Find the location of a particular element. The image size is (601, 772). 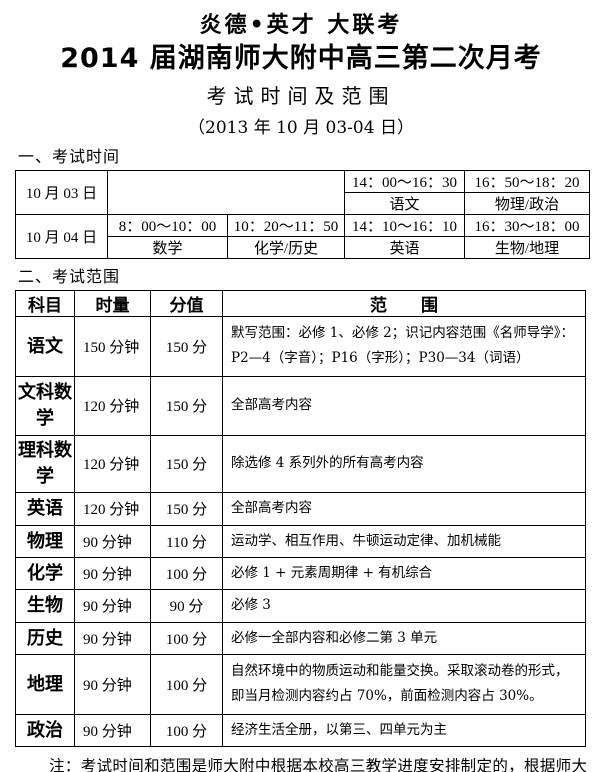

subject-name: 语文 is located at coordinates (45, 346).